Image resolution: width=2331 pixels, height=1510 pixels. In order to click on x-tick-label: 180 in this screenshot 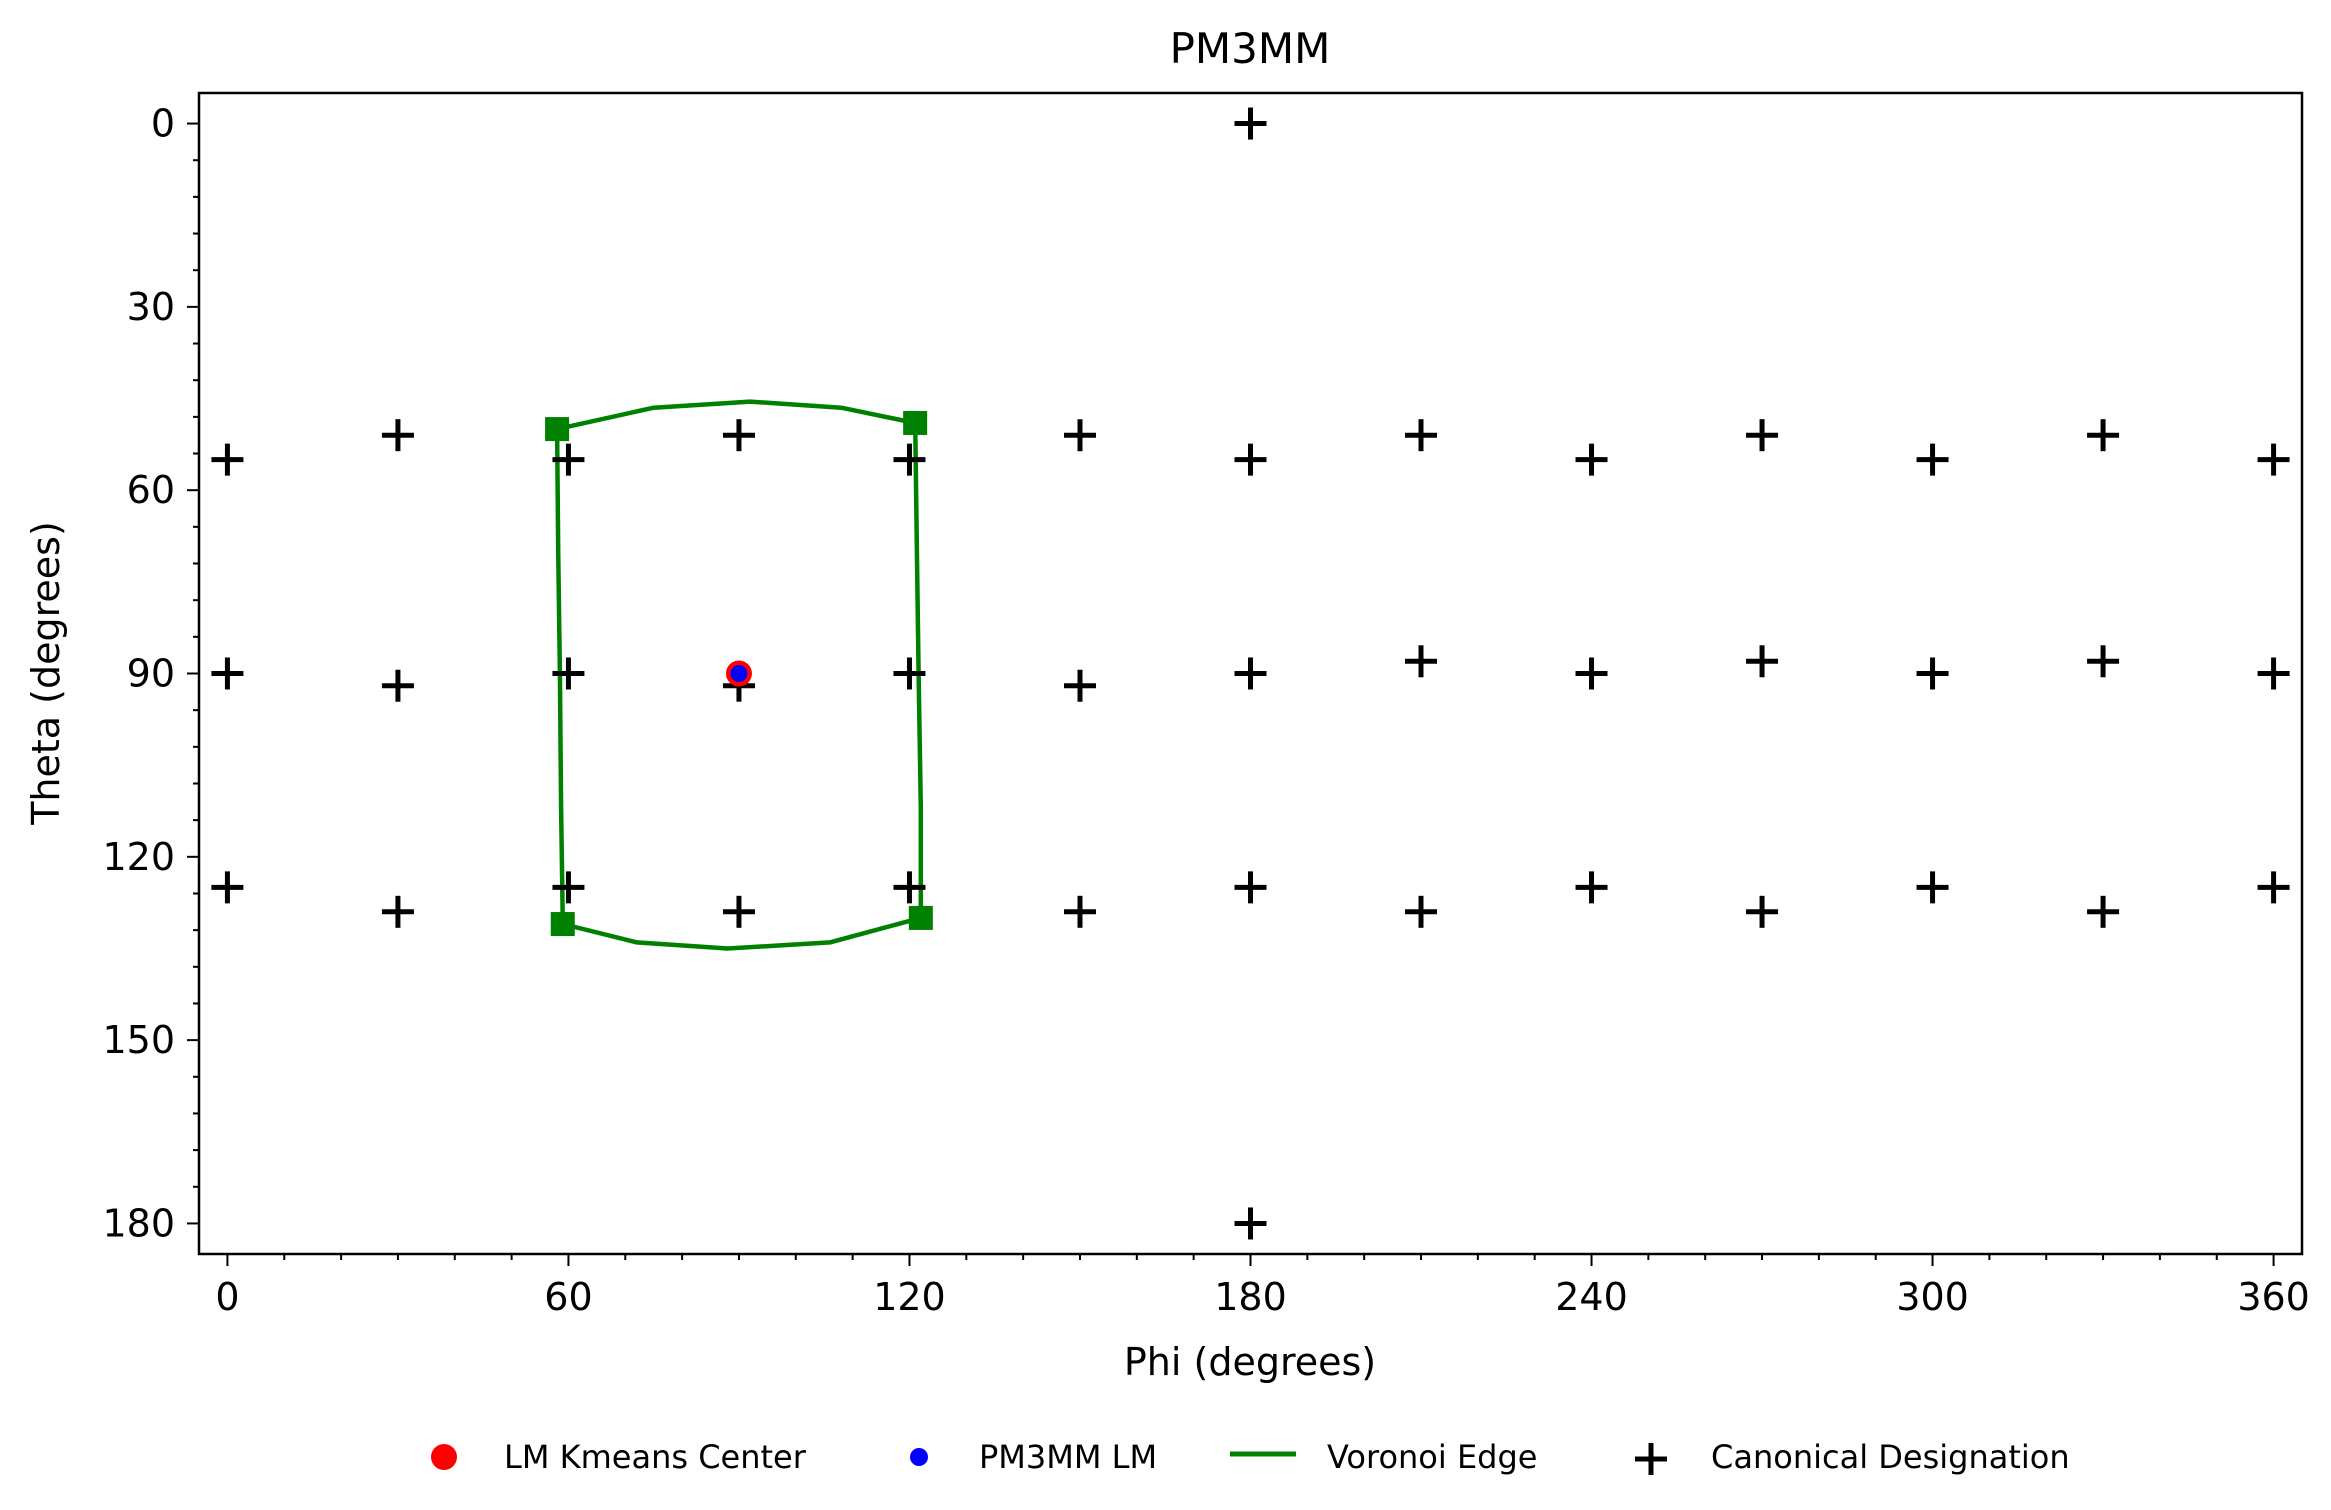, I will do `click(1250, 1297)`.